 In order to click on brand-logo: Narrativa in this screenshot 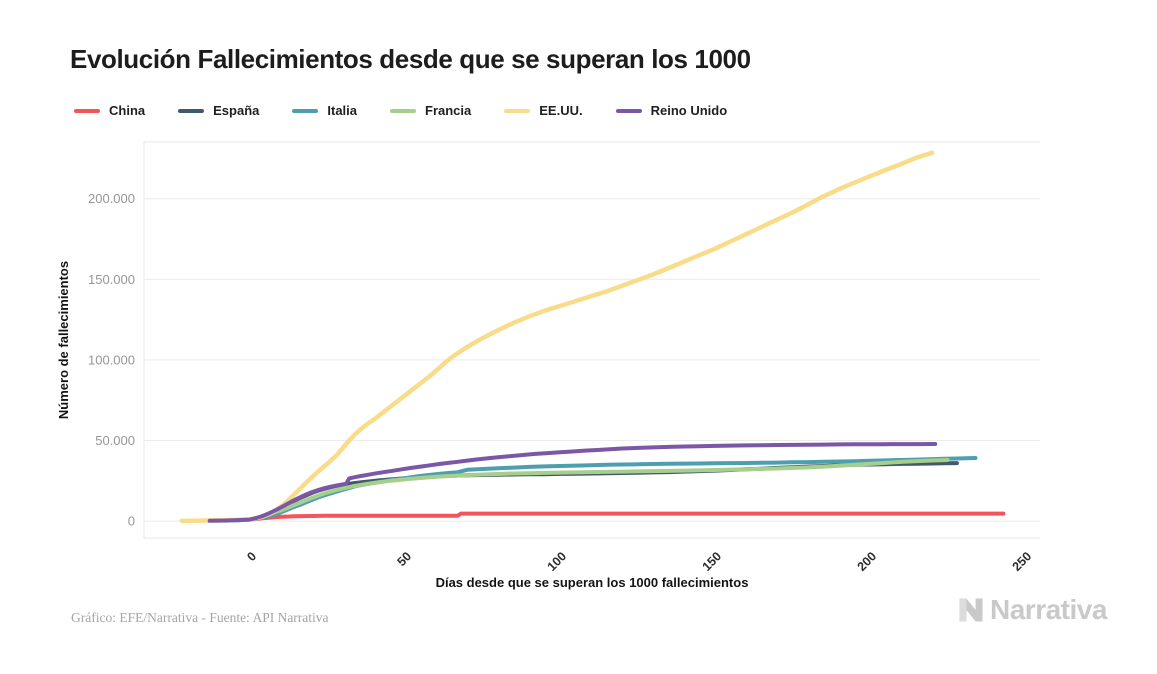, I will do `click(1031, 610)`.